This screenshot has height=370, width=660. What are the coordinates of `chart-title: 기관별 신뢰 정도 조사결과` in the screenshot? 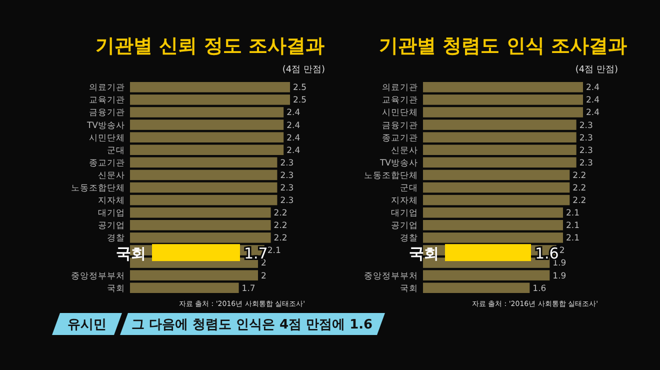 It's located at (210, 46).